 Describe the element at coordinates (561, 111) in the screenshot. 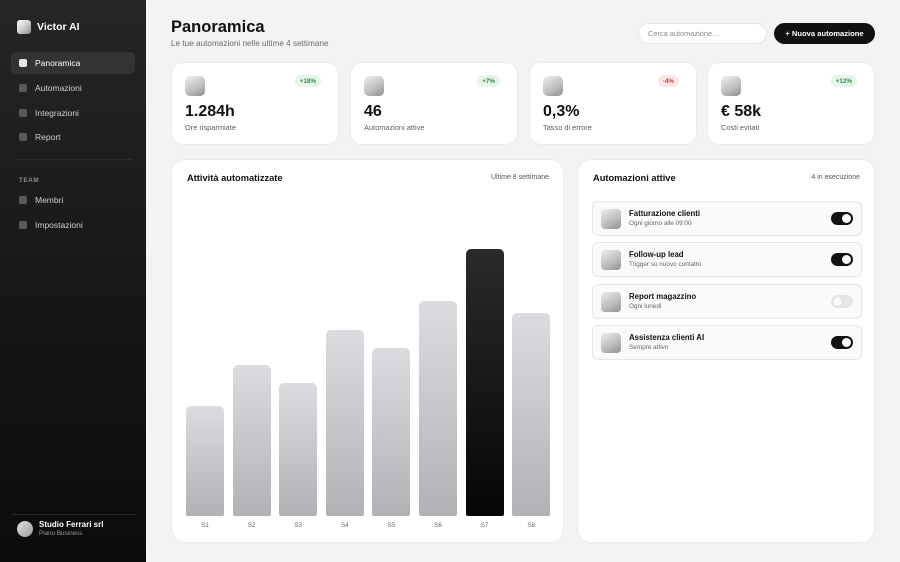

I see `stat-value: 0,3%` at that location.